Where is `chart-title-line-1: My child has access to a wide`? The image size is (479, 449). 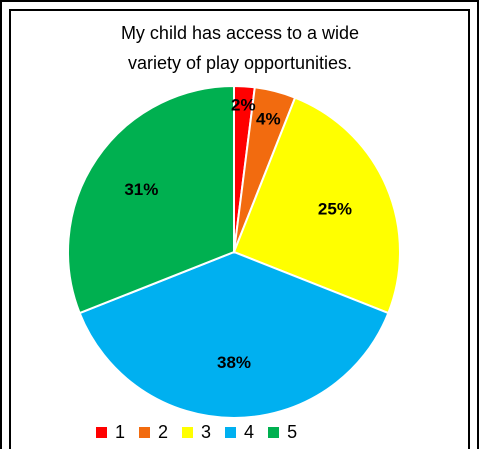 chart-title-line-1: My child has access to a wide is located at coordinates (240, 33).